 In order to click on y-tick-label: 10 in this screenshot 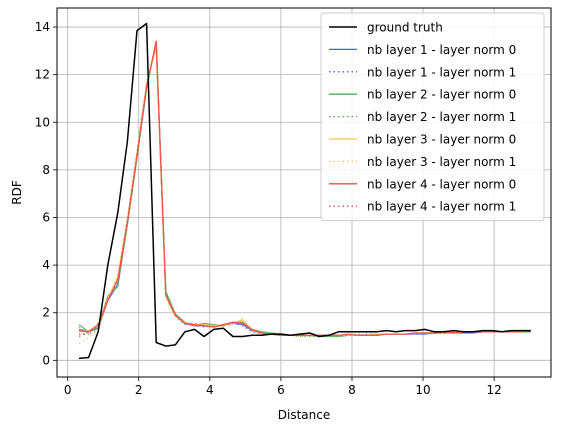, I will do `click(42, 122)`.